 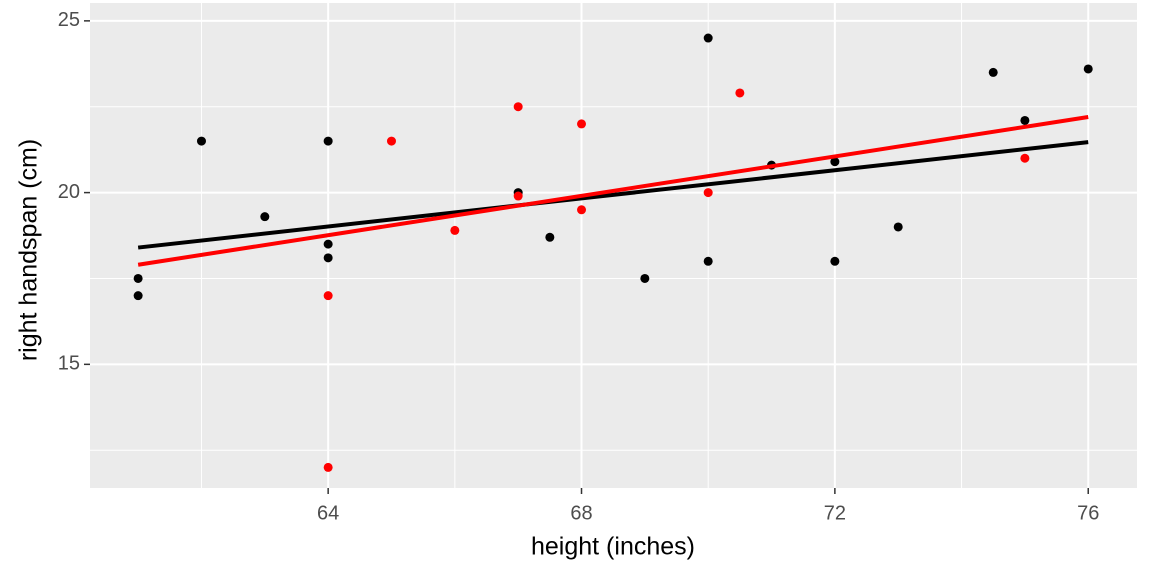 I want to click on y-tick-label: 25, so click(x=69, y=20).